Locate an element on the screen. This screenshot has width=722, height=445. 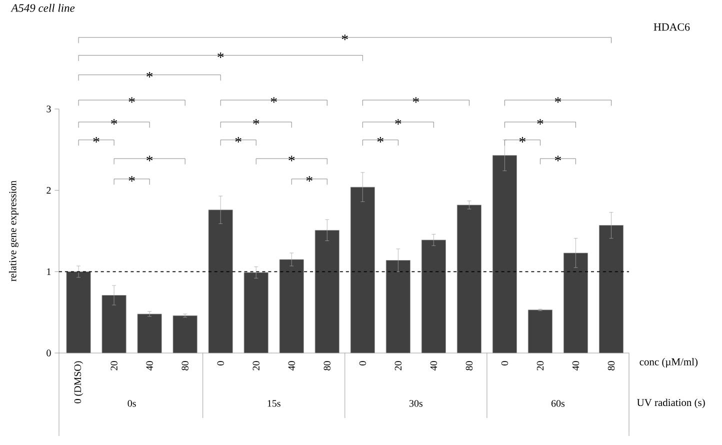
text: 15s is located at coordinates (274, 403).